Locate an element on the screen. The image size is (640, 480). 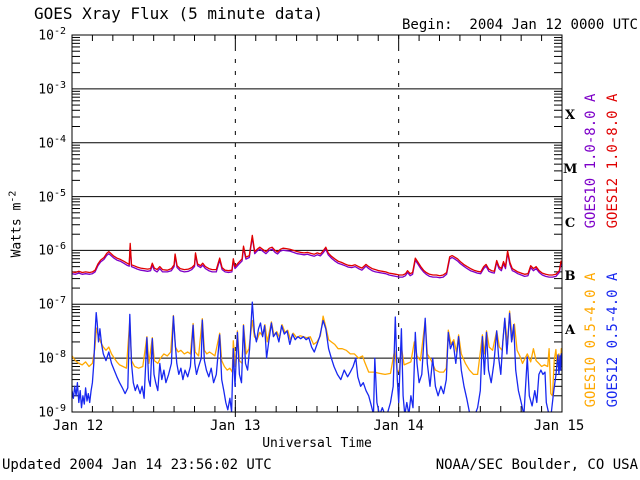
flare-class-c: C is located at coordinates (570, 223).